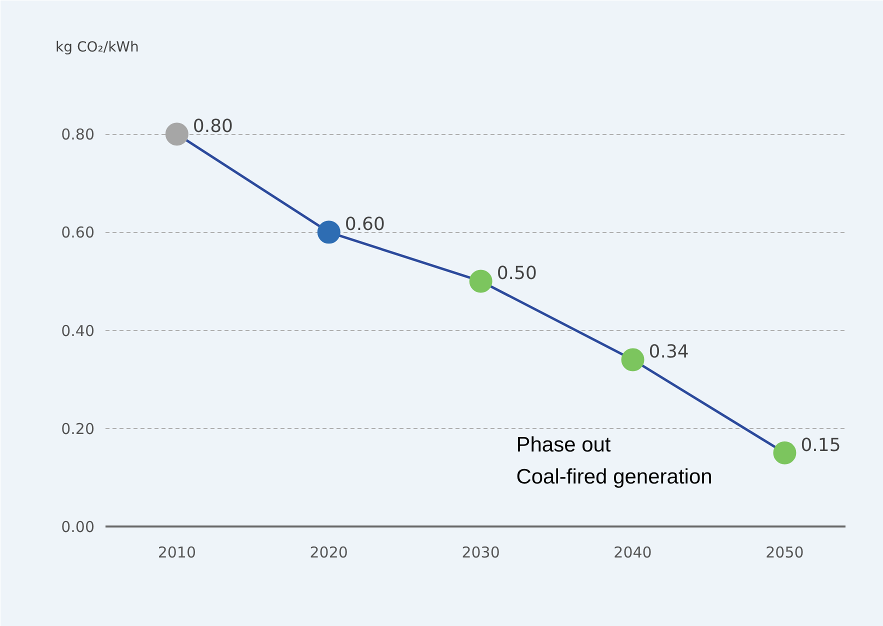 The height and width of the screenshot is (626, 883). I want to click on y-tick-label: 0.80, so click(78, 135).